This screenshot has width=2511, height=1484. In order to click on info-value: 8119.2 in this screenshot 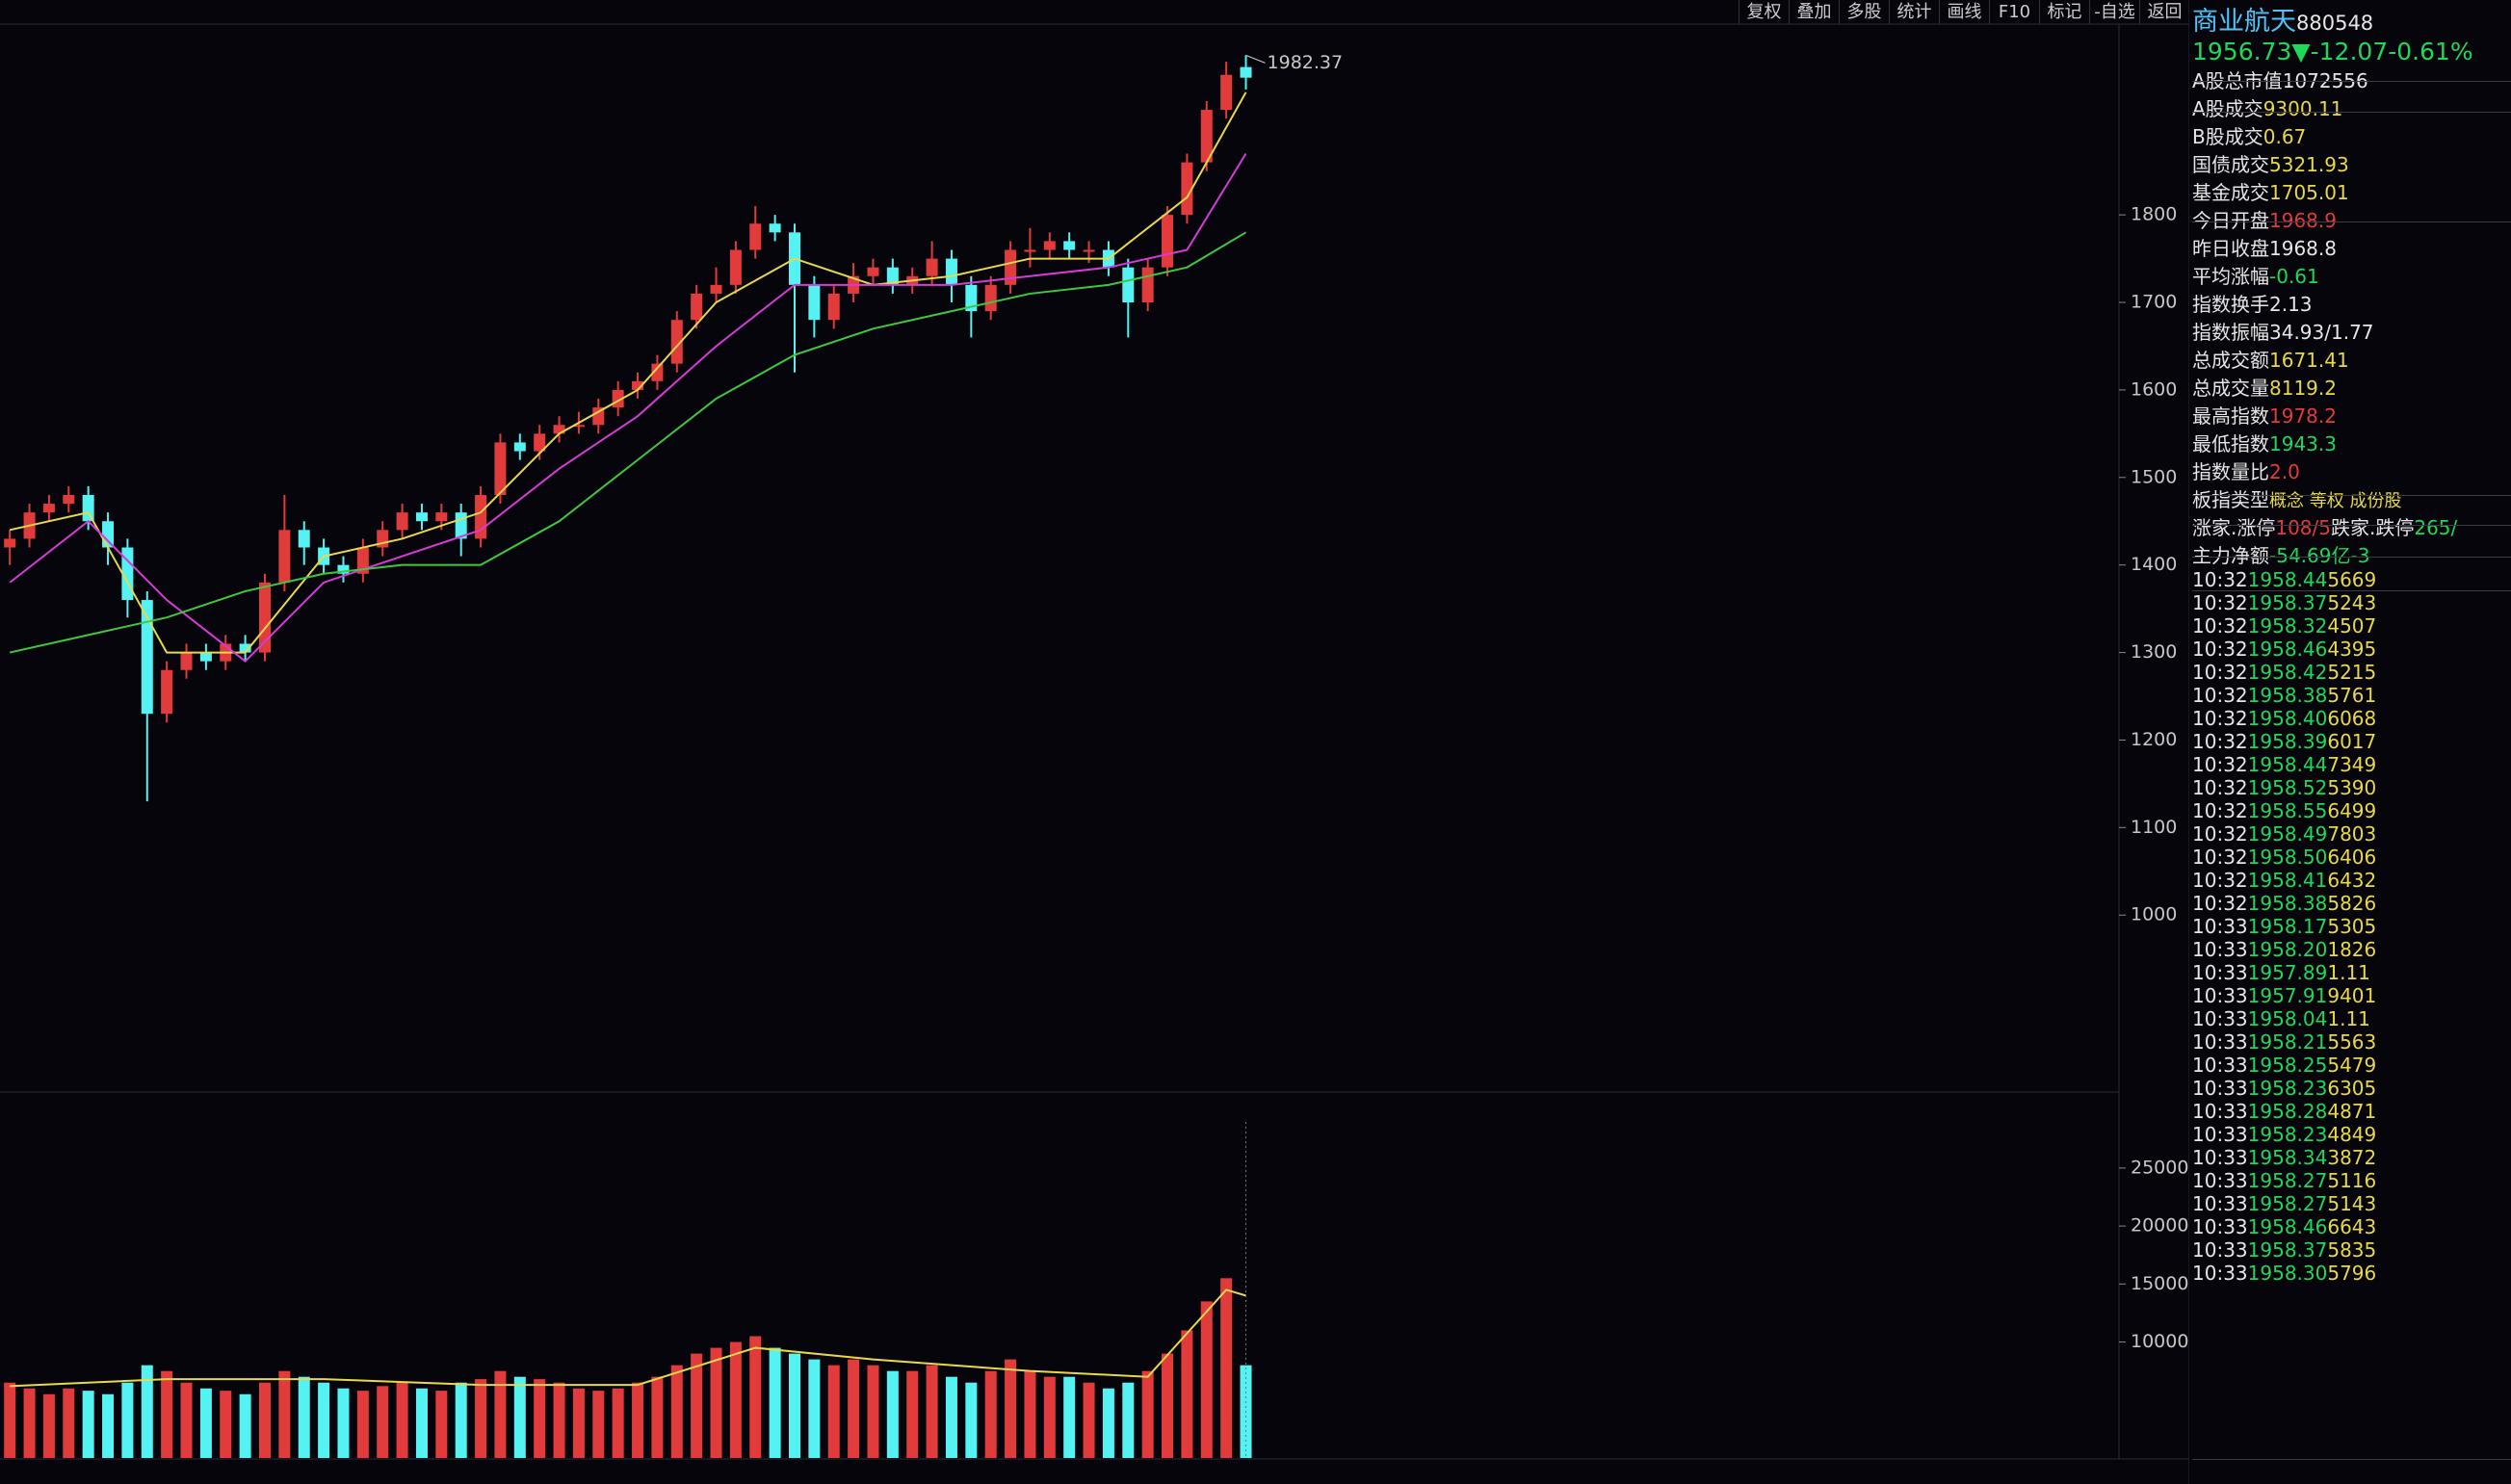, I will do `click(2303, 389)`.